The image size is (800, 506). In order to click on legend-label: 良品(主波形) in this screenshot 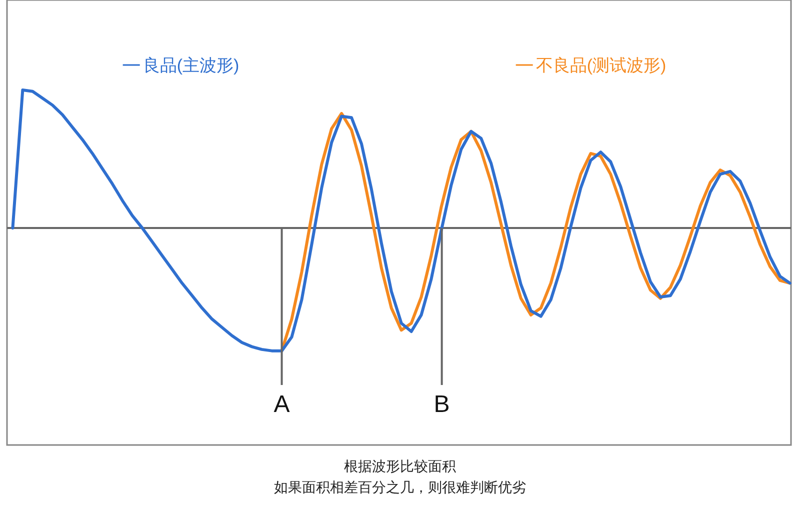, I will do `click(191, 65)`.